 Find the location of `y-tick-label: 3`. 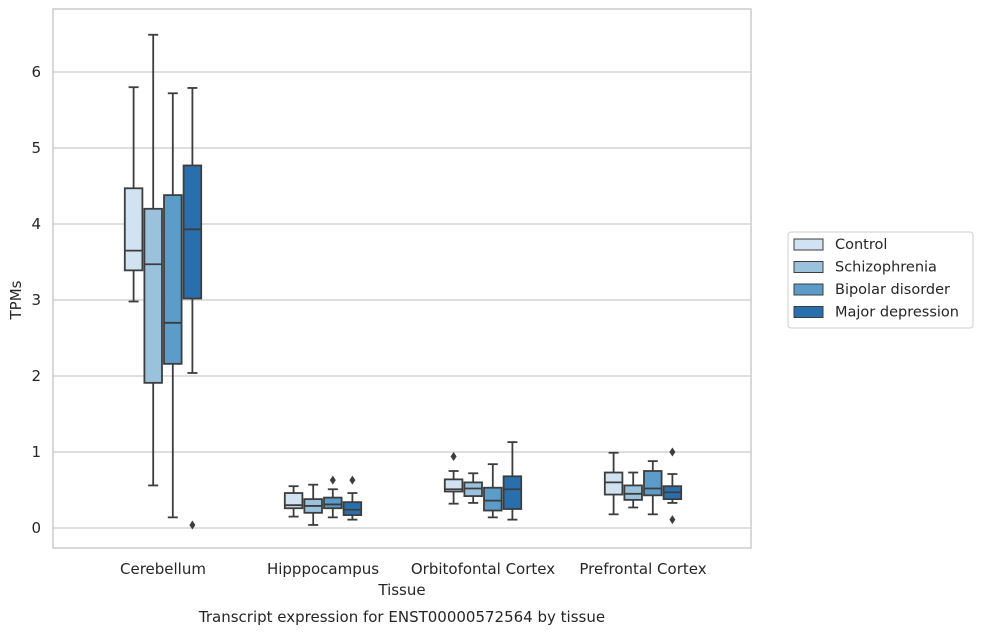

y-tick-label: 3 is located at coordinates (36, 300).